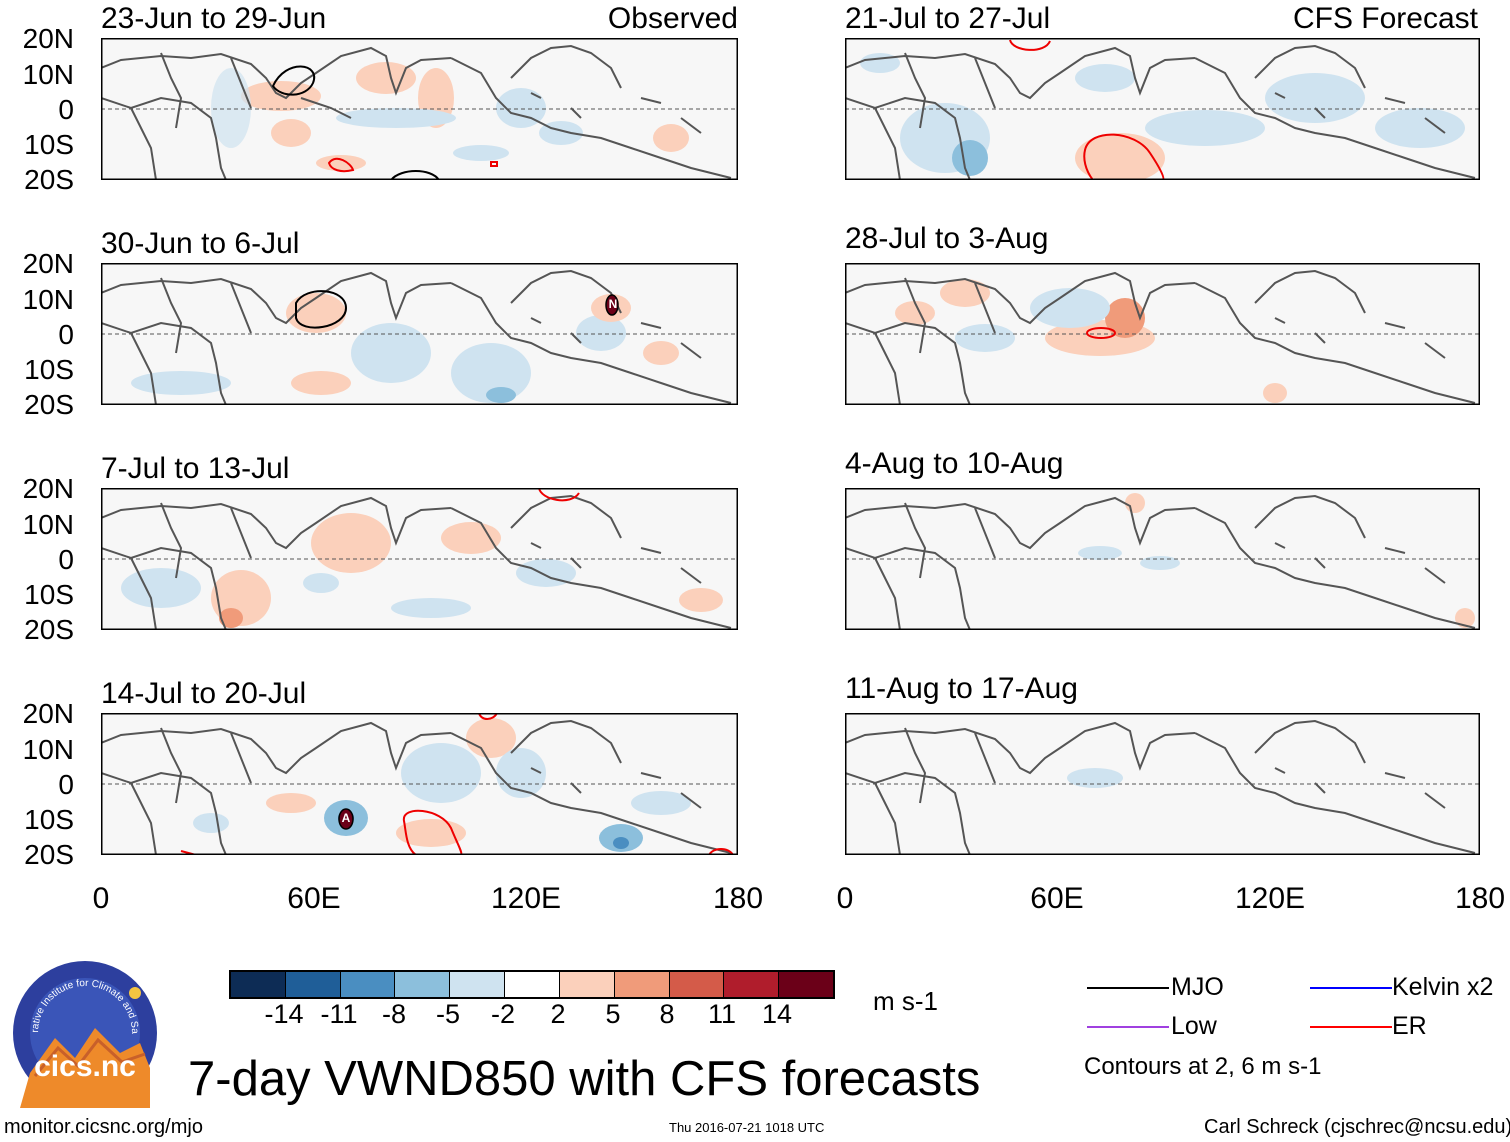 The image size is (1510, 1142). Describe the element at coordinates (667, 1014) in the screenshot. I see `colorbar-label: 8` at that location.